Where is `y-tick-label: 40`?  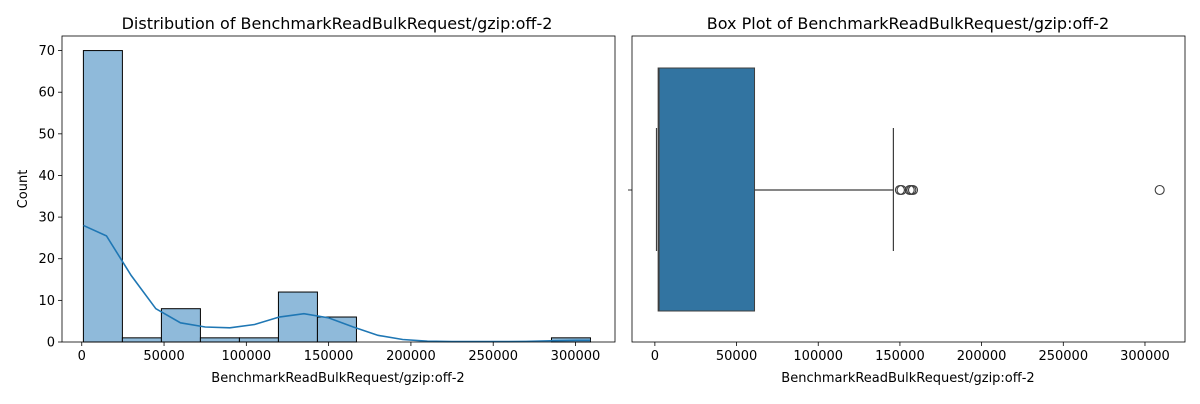
y-tick-label: 40 is located at coordinates (46, 176).